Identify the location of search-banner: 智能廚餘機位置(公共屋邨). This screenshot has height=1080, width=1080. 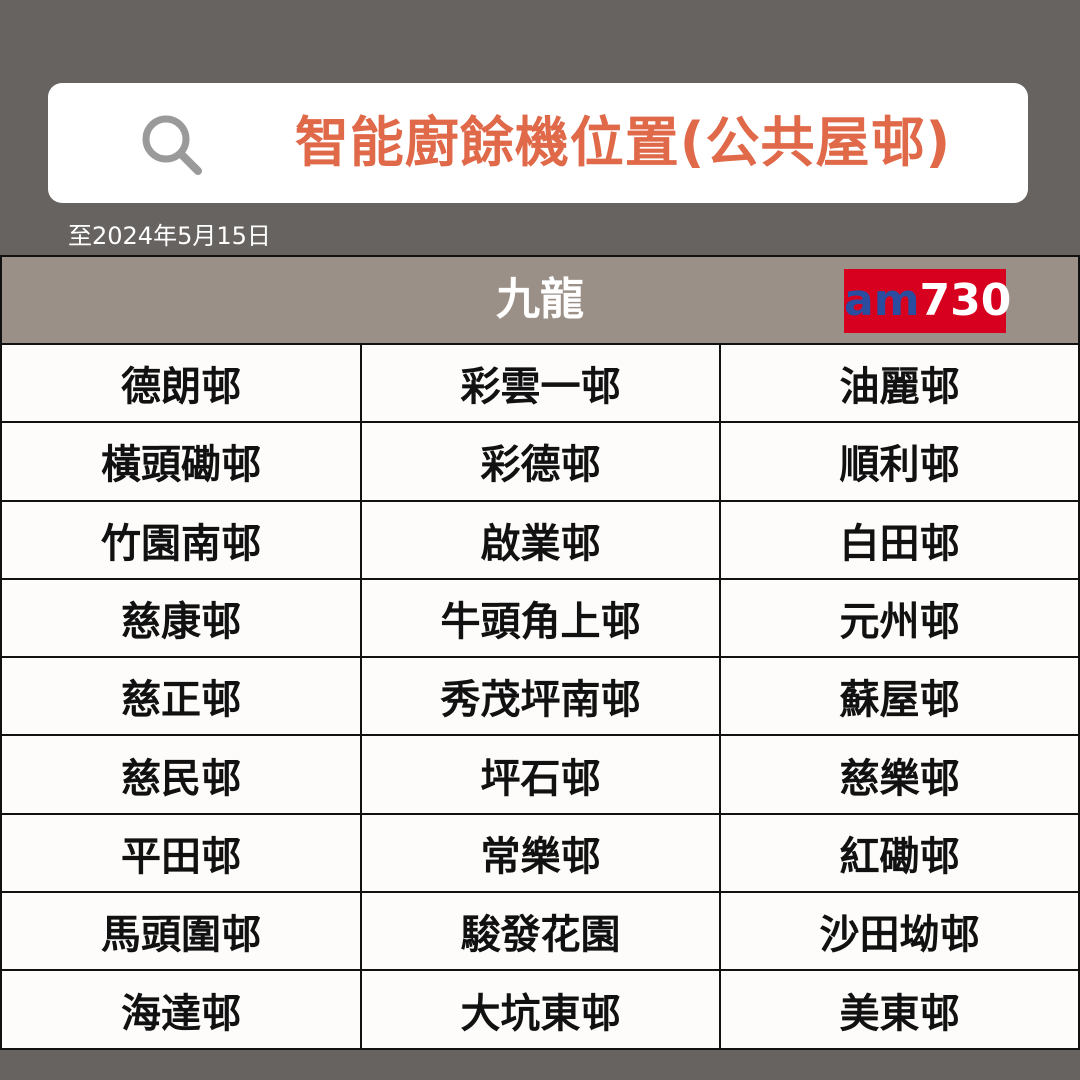
(538, 143).